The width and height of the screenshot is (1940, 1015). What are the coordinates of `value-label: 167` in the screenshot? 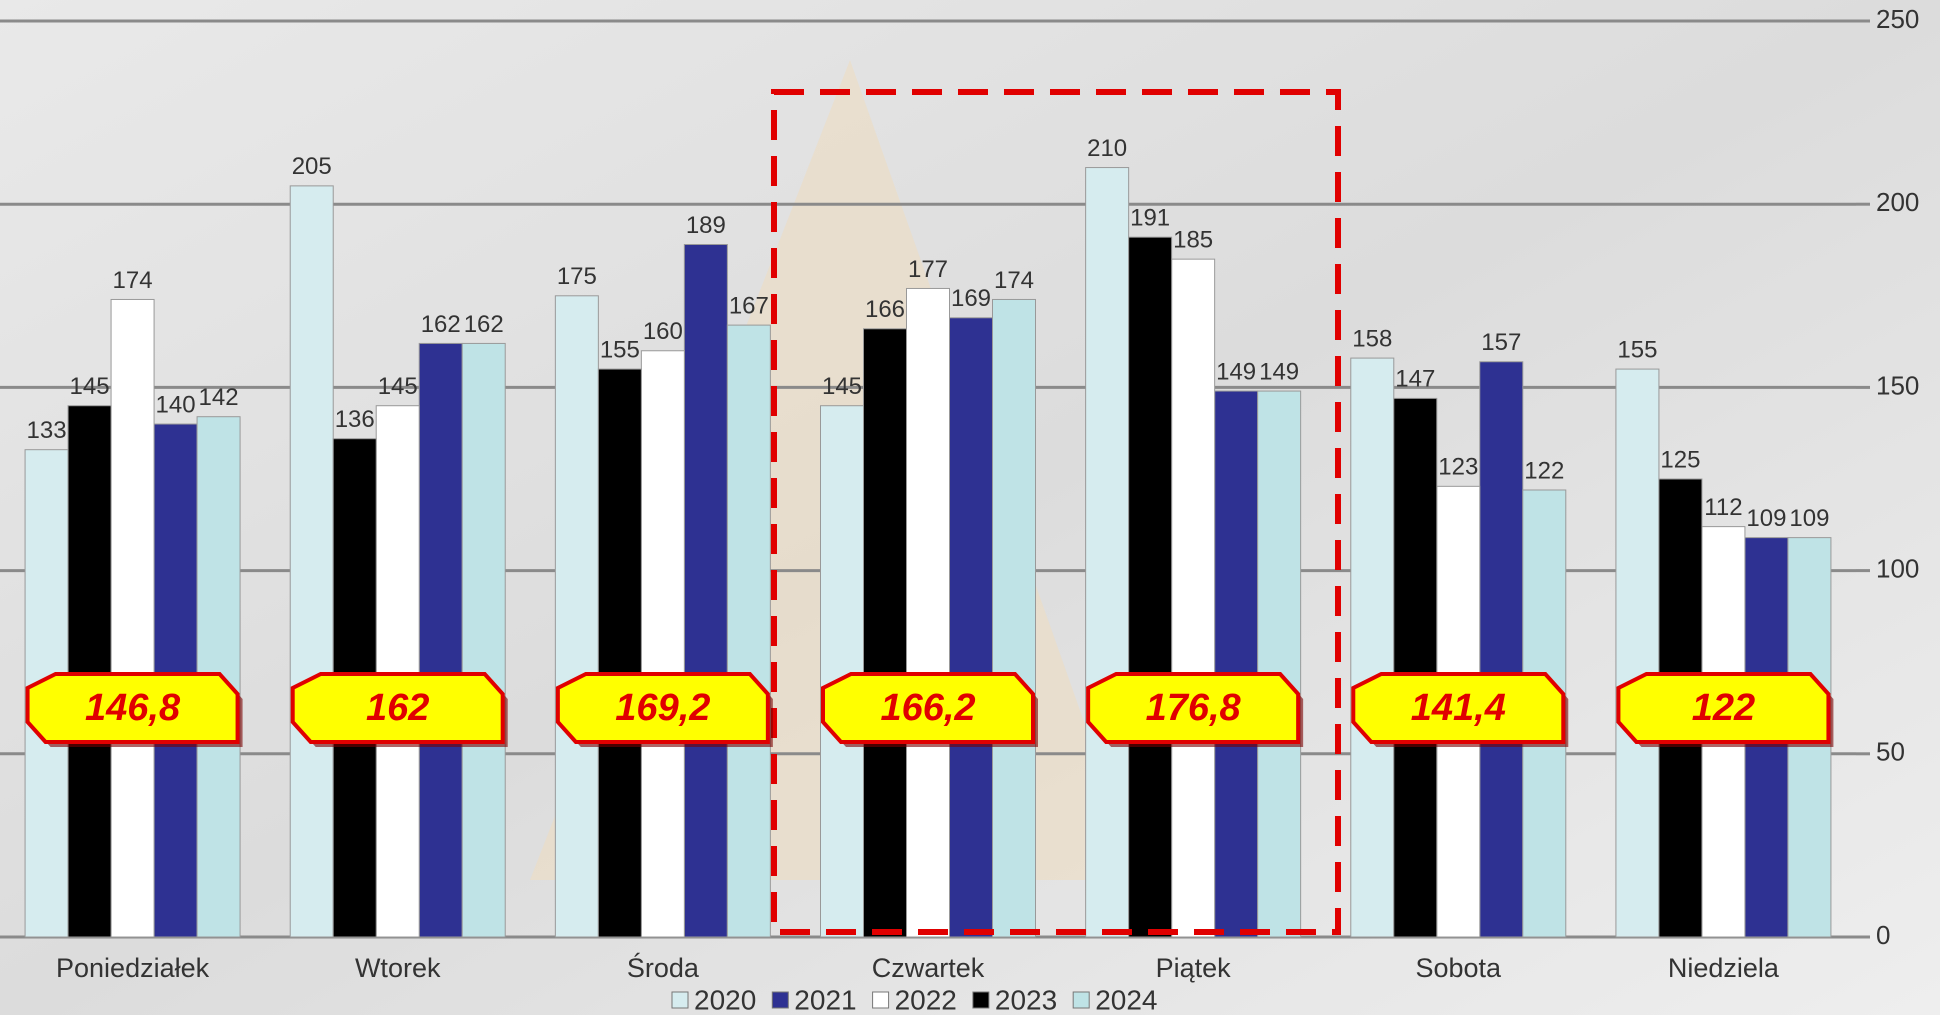 It's located at (749, 305).